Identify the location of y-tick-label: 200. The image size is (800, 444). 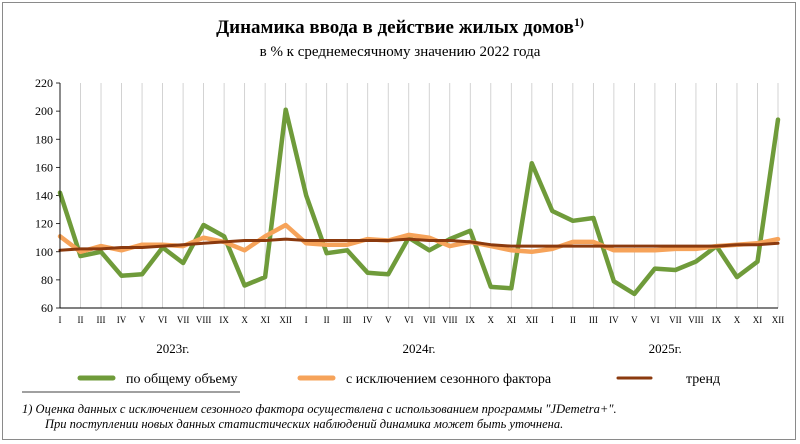
(44, 111).